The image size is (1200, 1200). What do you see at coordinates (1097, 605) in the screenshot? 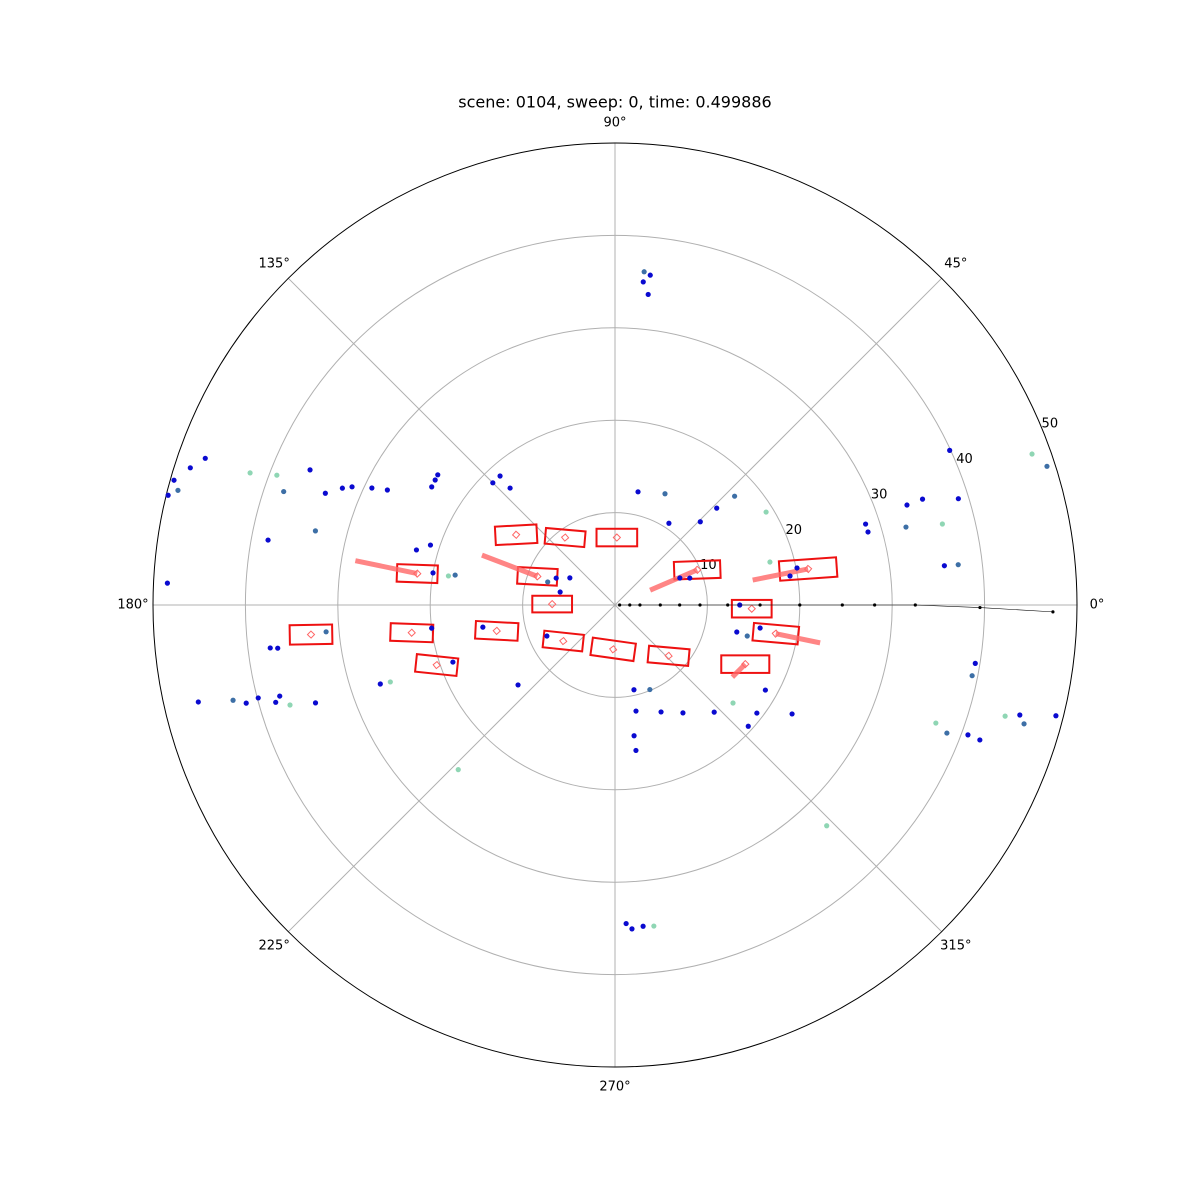
I see `theta-tick-label: 0°` at bounding box center [1097, 605].